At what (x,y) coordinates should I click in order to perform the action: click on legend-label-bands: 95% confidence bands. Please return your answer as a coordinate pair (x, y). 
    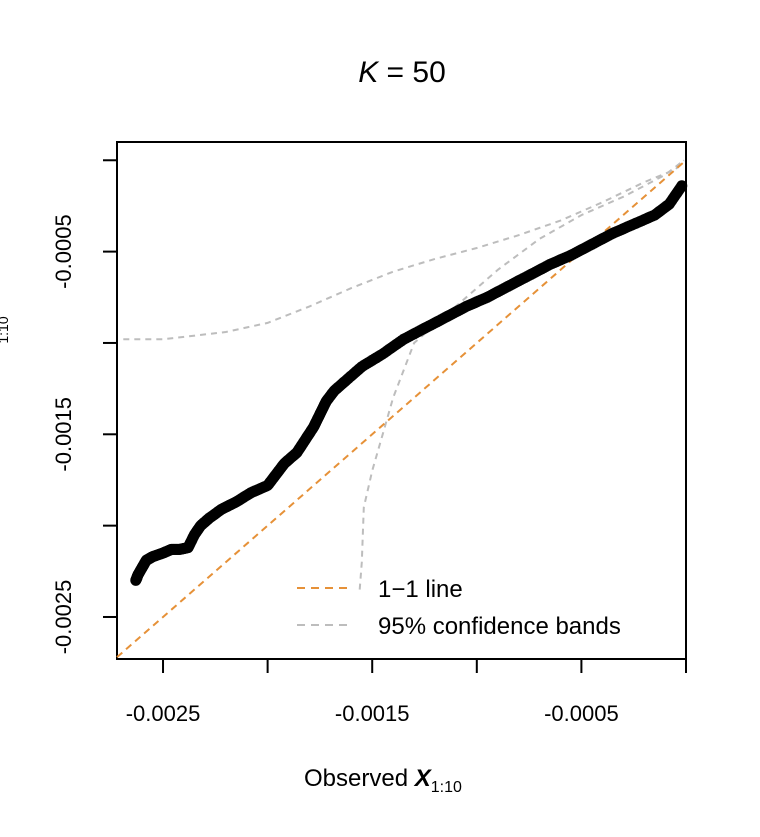
    Looking at the image, I should click on (499, 626).